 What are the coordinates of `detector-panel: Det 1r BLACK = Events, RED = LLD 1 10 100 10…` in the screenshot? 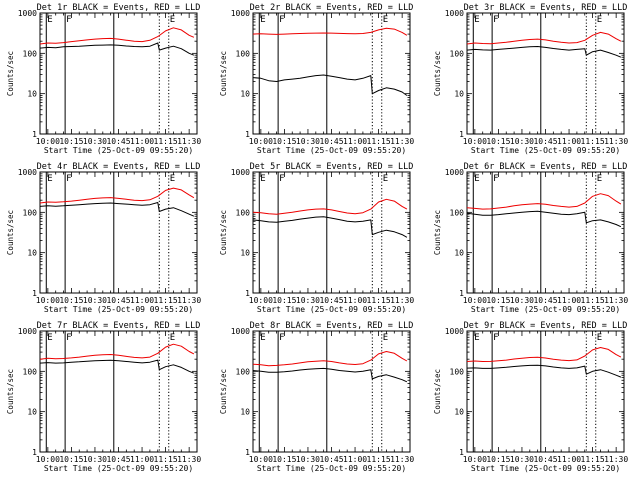 It's located at (103, 79).